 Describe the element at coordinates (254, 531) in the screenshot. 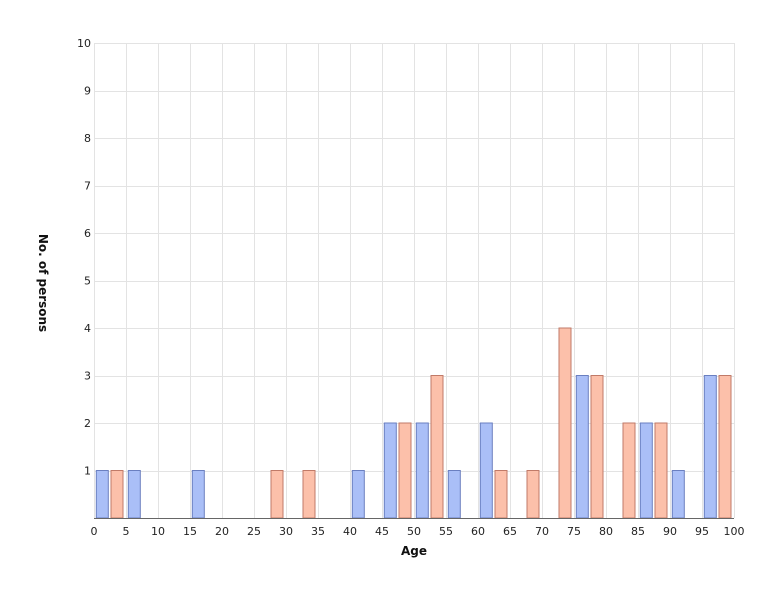

I see `x-tick-label: 25` at that location.